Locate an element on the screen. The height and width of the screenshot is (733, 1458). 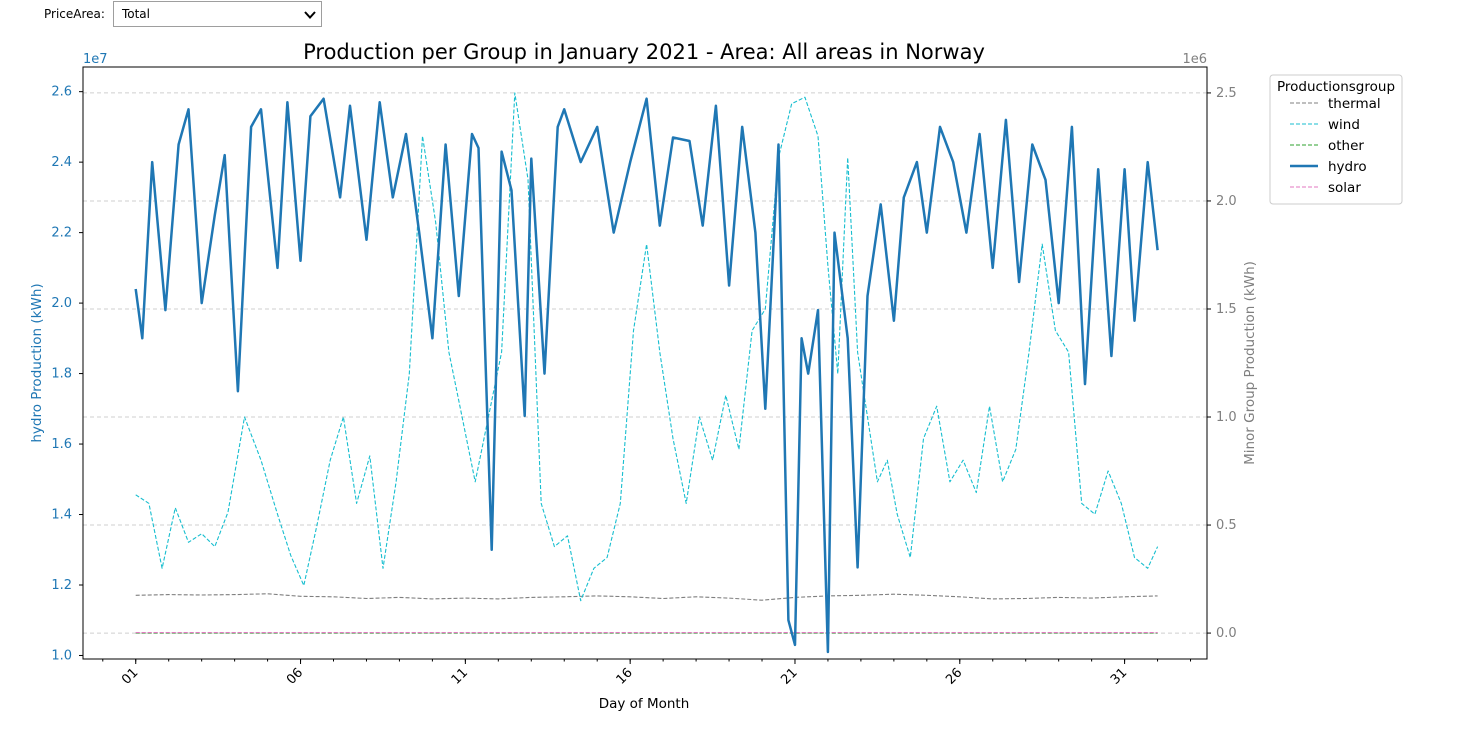
x-tick-label: 21 is located at coordinates (789, 676).